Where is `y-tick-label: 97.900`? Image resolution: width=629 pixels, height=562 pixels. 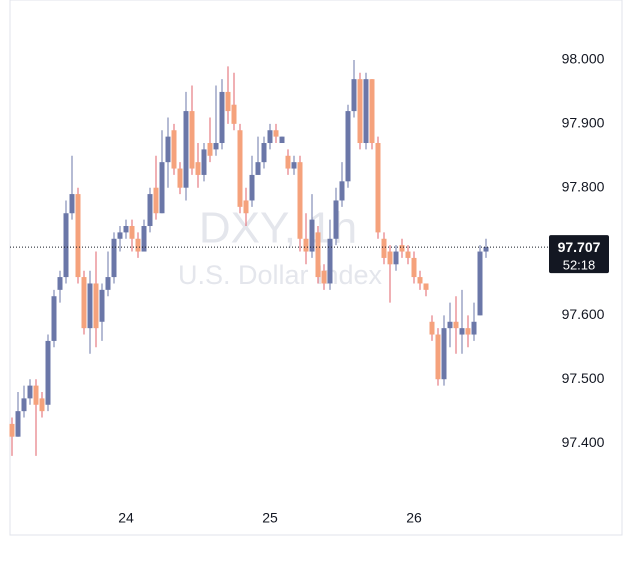 y-tick-label: 97.900 is located at coordinates (583, 123).